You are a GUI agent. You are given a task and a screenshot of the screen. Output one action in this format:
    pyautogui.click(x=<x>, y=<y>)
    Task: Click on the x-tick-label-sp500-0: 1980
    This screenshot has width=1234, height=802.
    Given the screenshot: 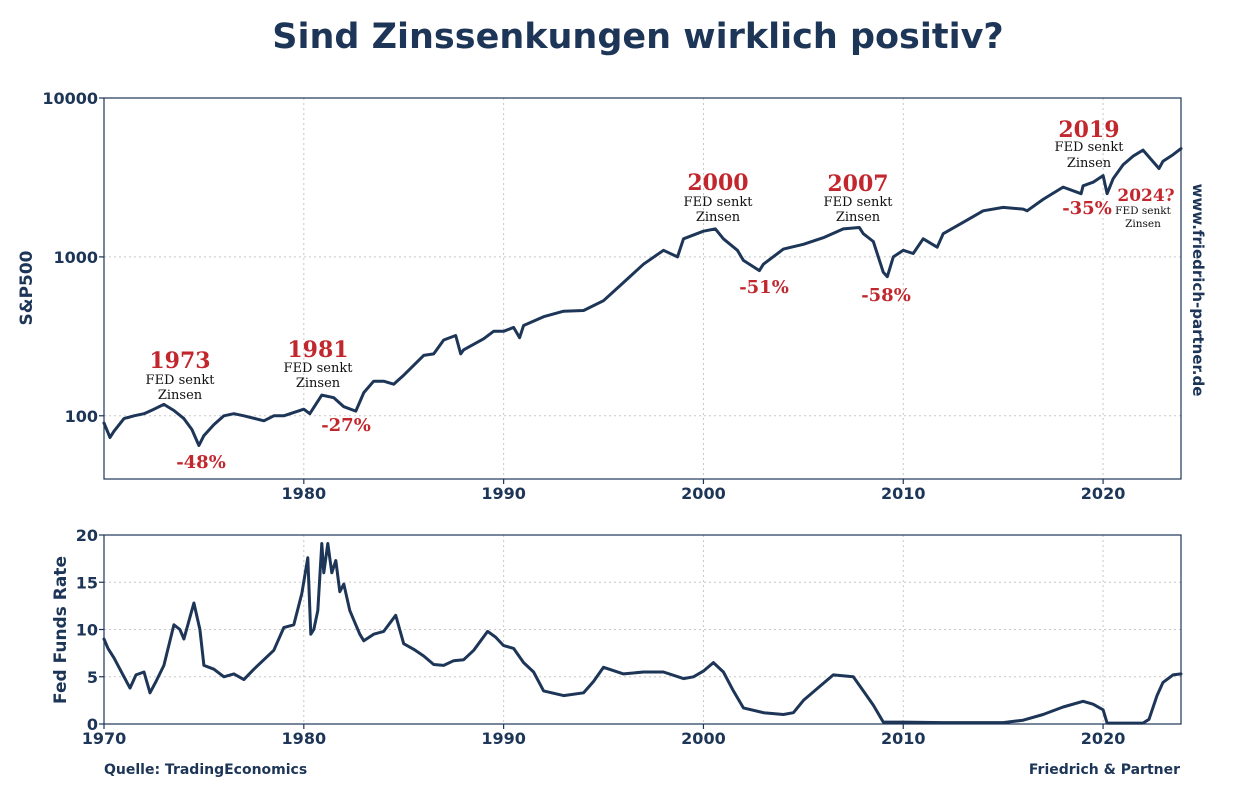 What is the action you would take?
    pyautogui.click(x=304, y=493)
    